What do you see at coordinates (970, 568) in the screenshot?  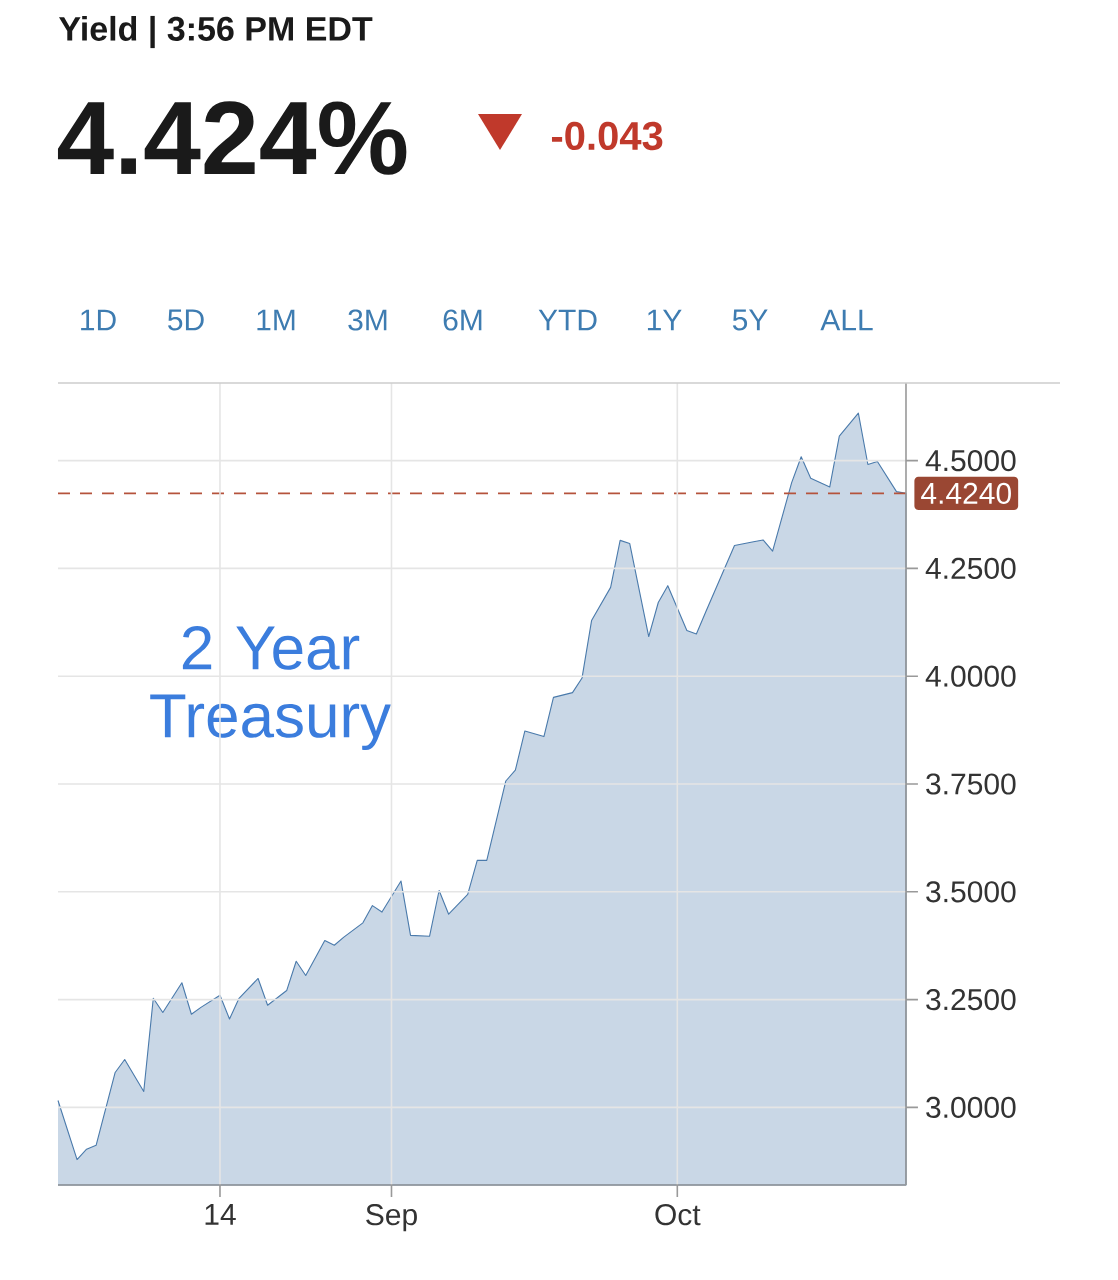 I see `y-tick-label: 4.2500` at bounding box center [970, 568].